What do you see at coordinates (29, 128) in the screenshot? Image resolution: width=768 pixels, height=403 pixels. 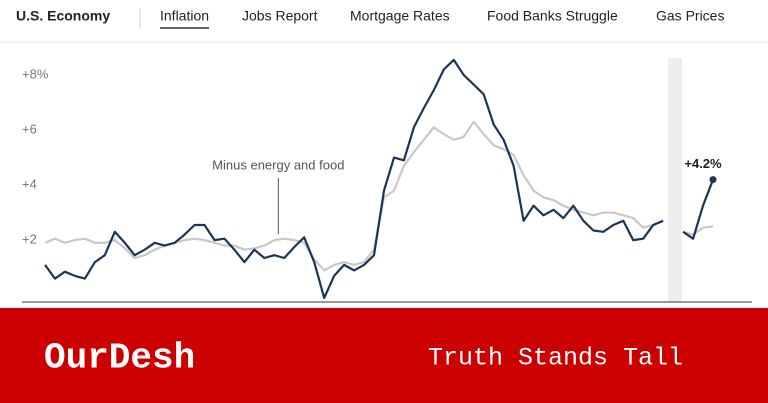 I see `y-tick-label: +6` at bounding box center [29, 128].